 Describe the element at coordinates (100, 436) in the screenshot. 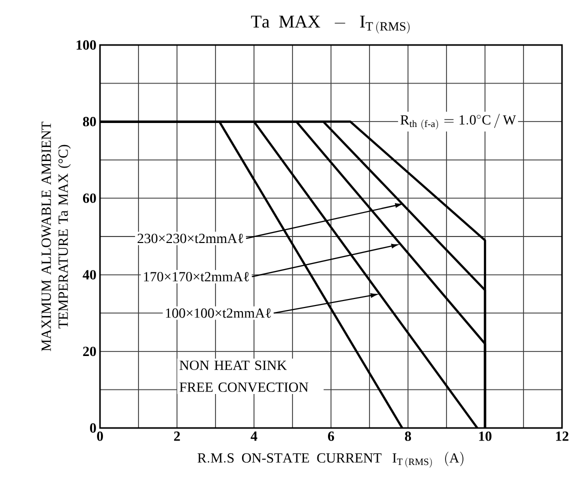

I see `x-tick-label: 0` at that location.